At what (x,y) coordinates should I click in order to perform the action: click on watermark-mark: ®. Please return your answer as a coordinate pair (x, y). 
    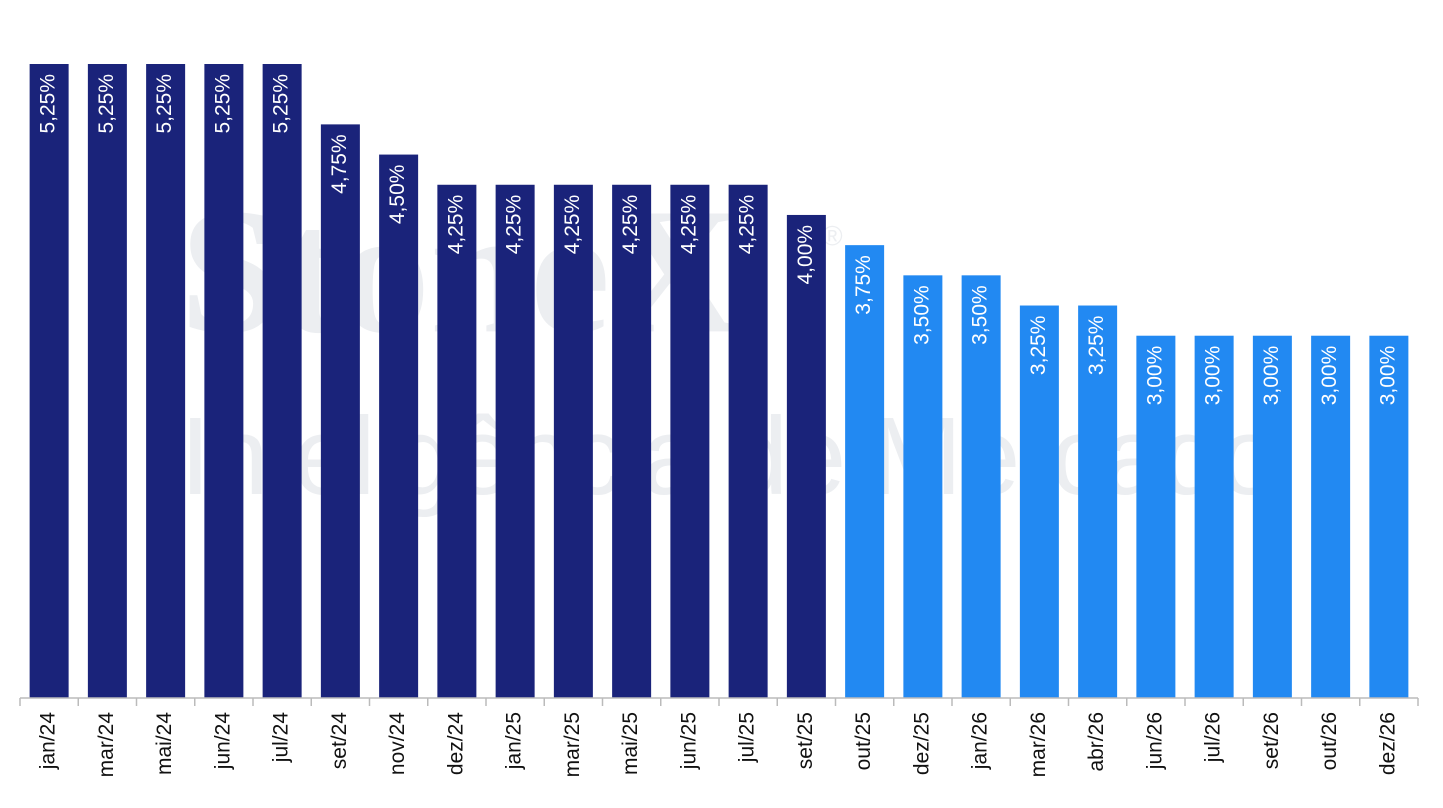
    Looking at the image, I should click on (832, 235).